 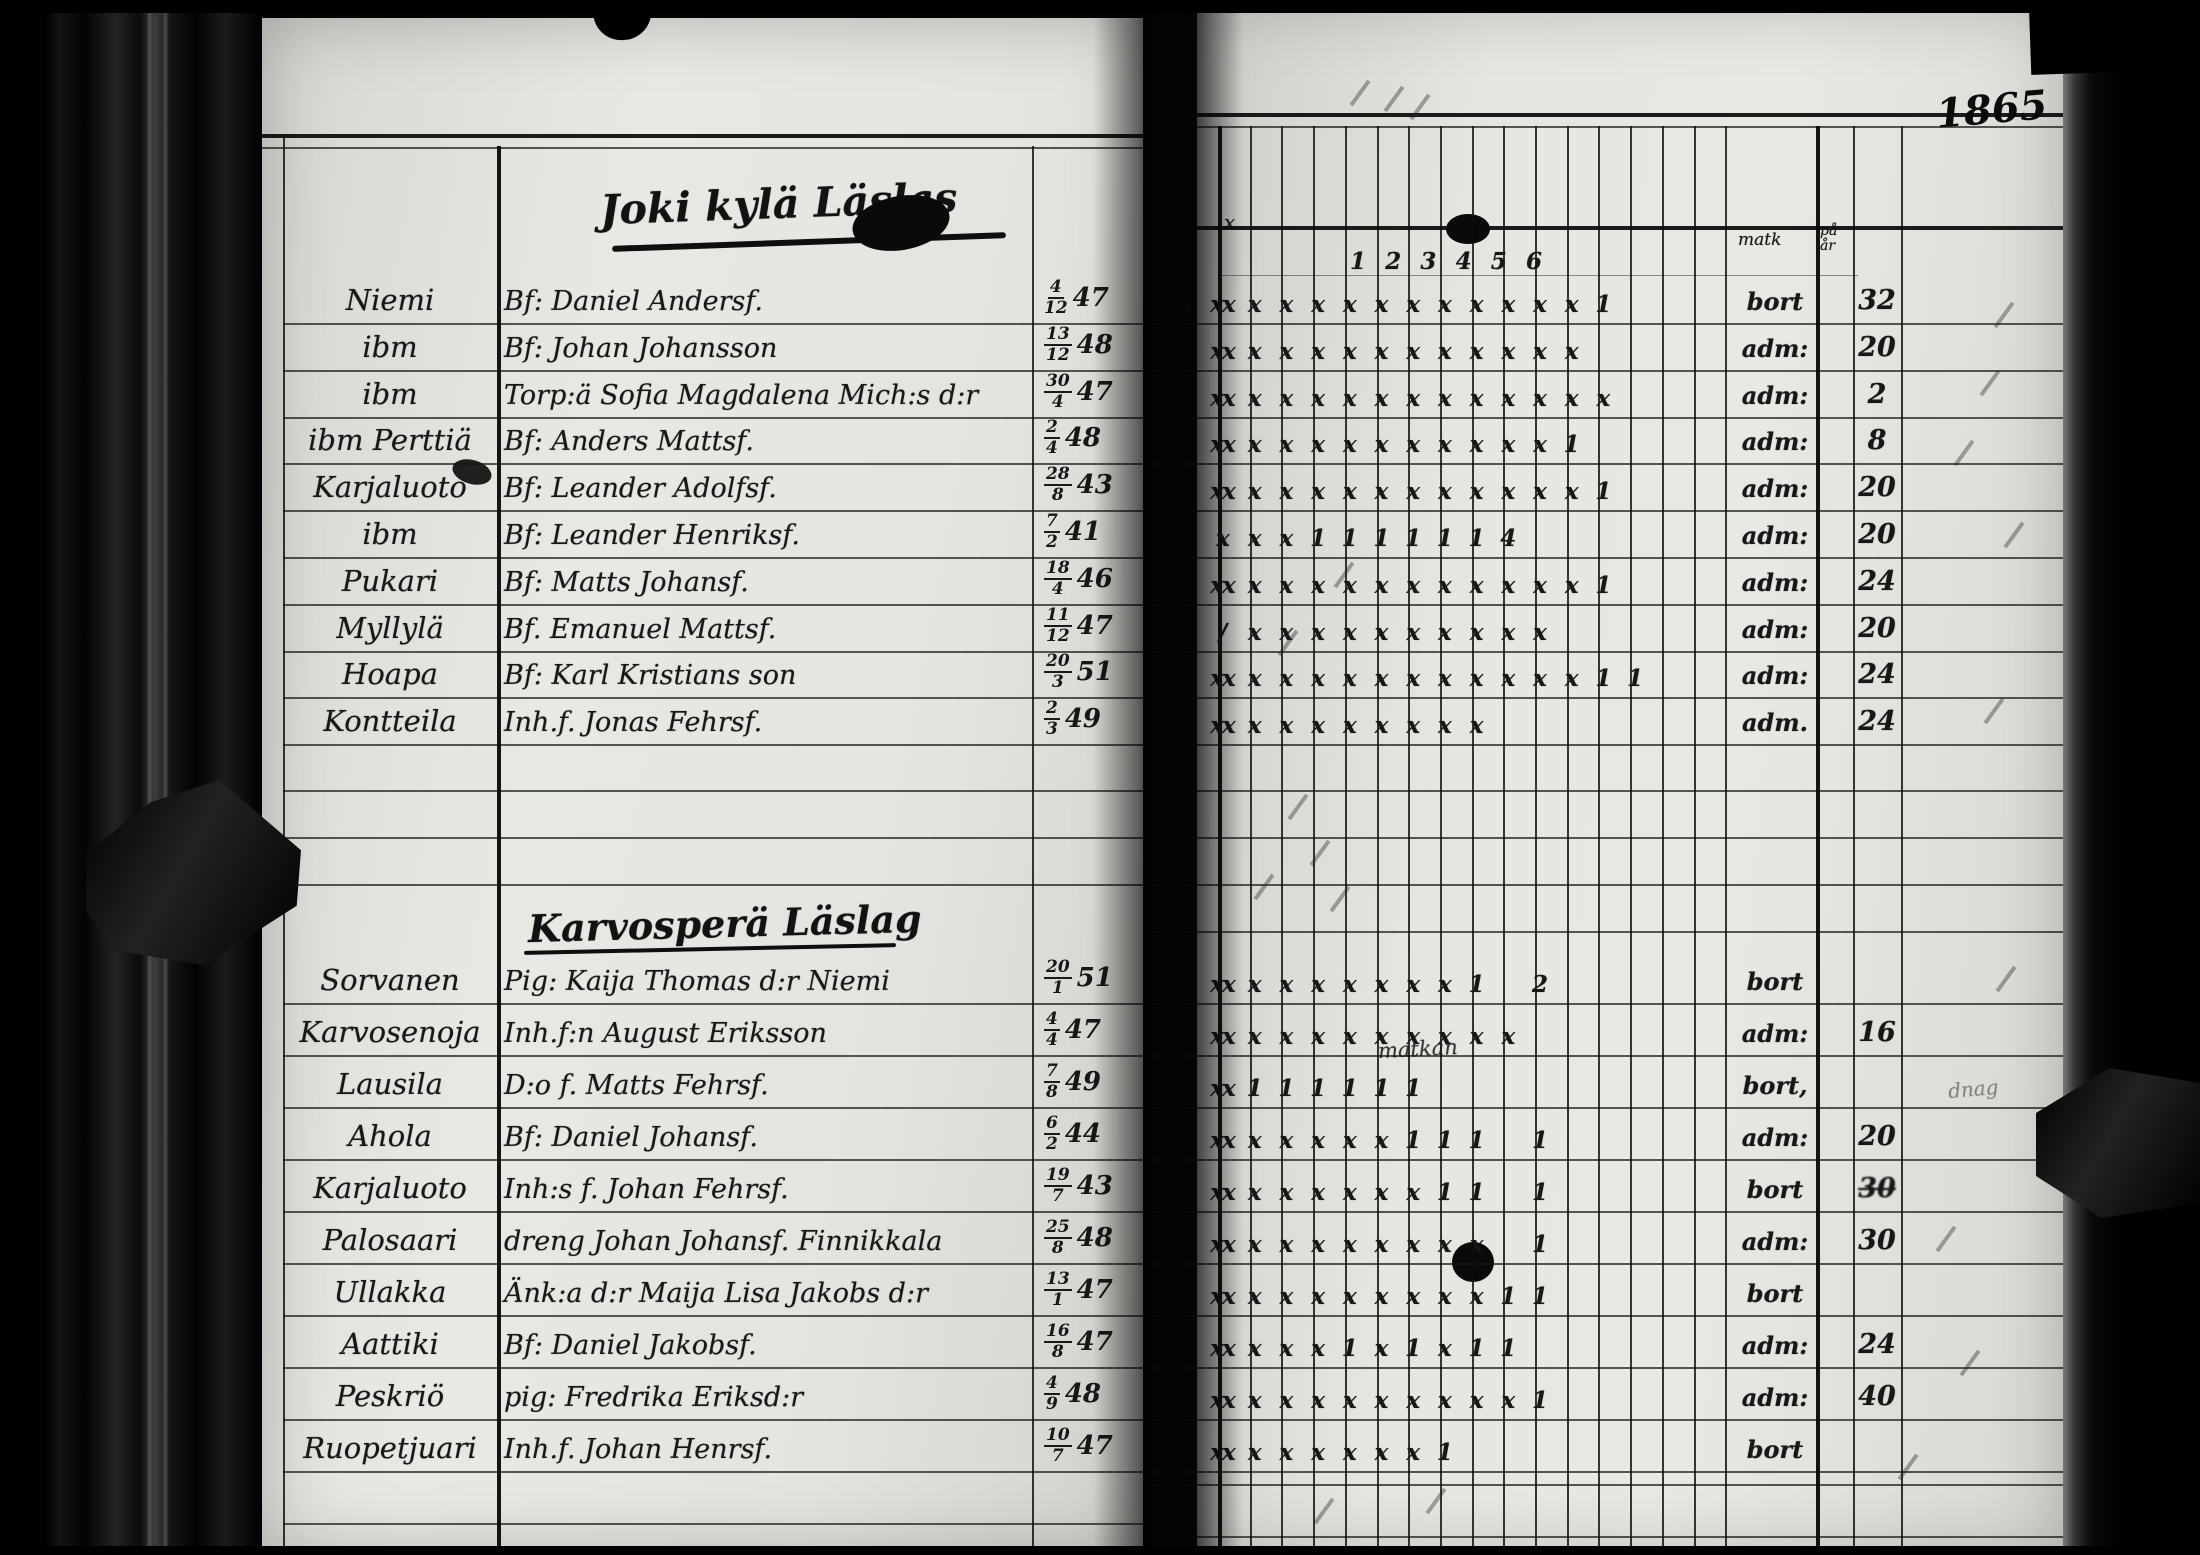 I want to click on entry-name: Hoapa, so click(x=390, y=674).